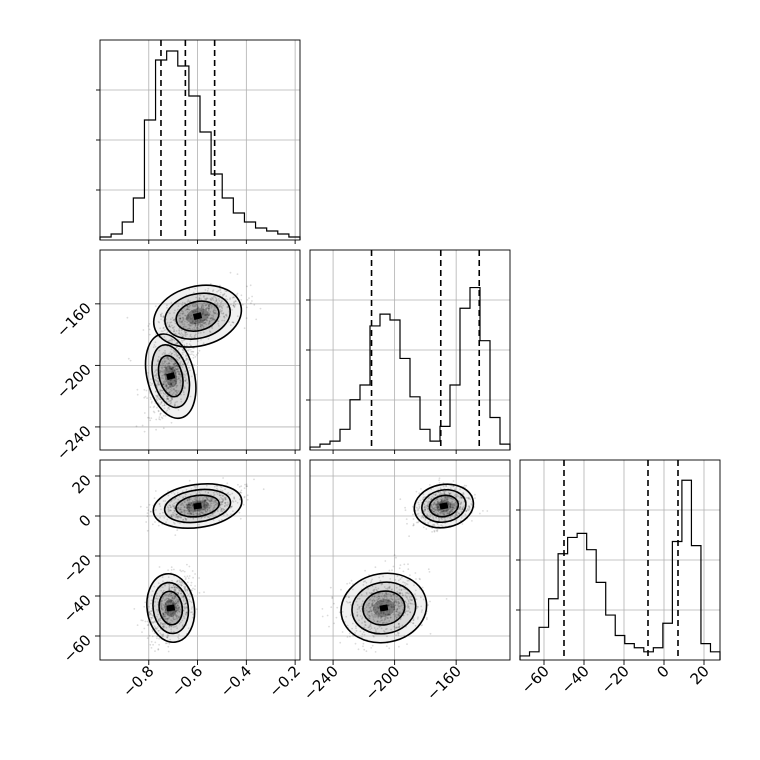 This screenshot has width=760, height=760. What do you see at coordinates (197, 316) in the screenshot?
I see `density-peak` at bounding box center [197, 316].